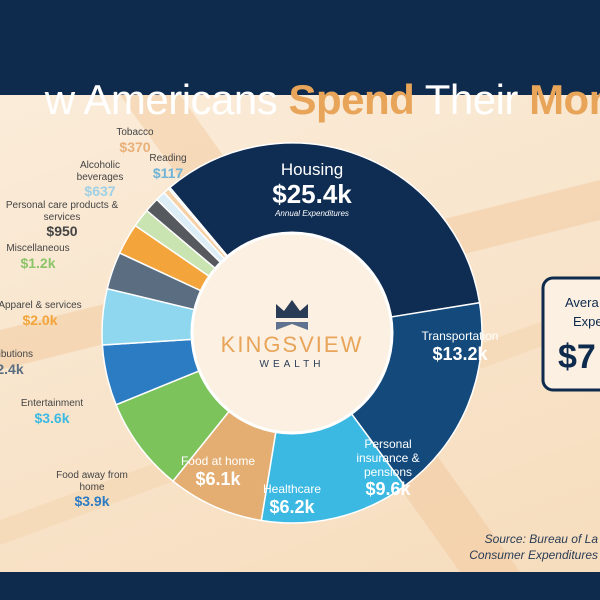 The width and height of the screenshot is (600, 600). Describe the element at coordinates (292, 506) in the screenshot. I see `value-label: $6.2k` at that location.